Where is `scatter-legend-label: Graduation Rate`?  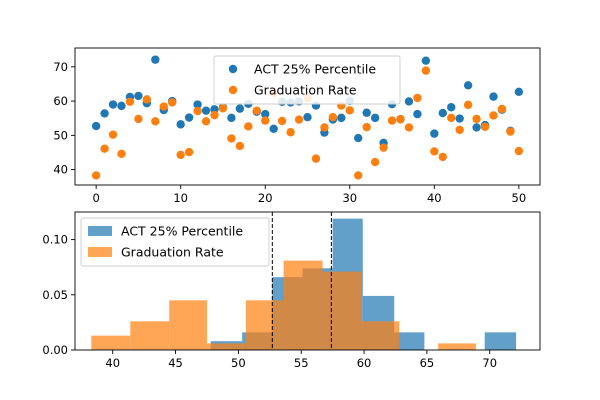 scatter-legend-label: Graduation Rate is located at coordinates (305, 90).